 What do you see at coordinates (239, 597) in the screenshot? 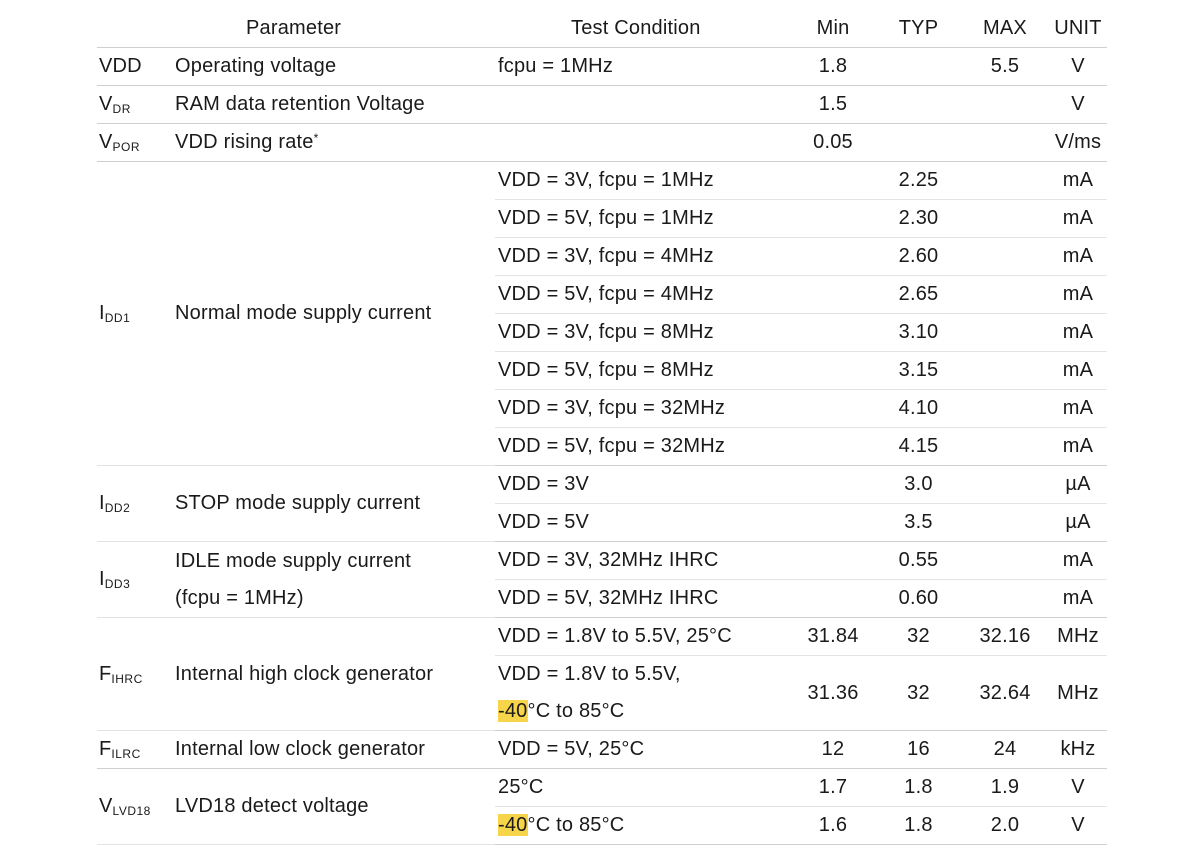
I see `parameter-text-line2: (fcpu = 1MHz)` at bounding box center [239, 597].